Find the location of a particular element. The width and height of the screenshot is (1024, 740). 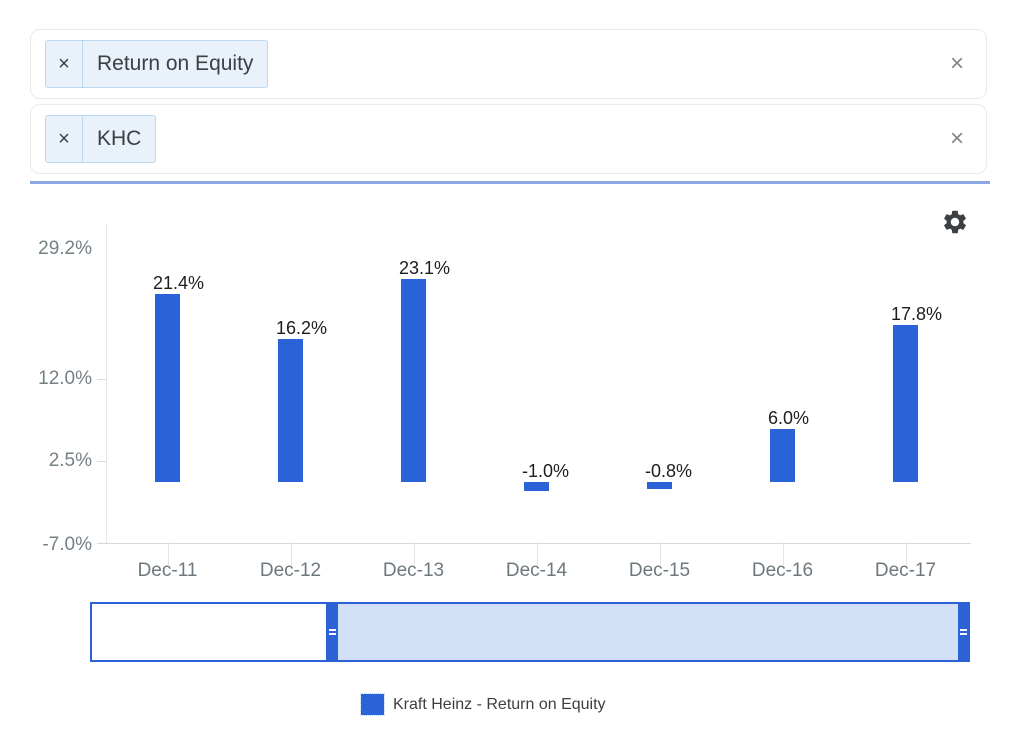

ticker-tag-label: KHC is located at coordinates (119, 138).